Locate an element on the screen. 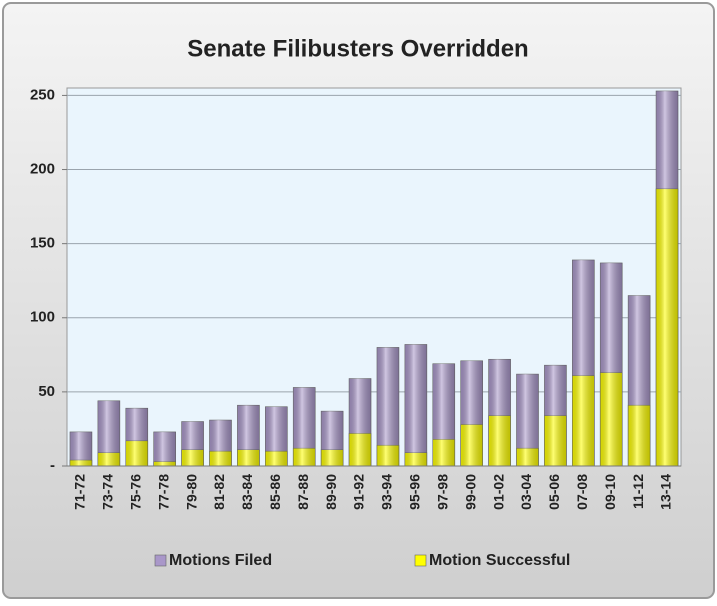 The width and height of the screenshot is (717, 606). legend-label: Motions Filed is located at coordinates (220, 560).